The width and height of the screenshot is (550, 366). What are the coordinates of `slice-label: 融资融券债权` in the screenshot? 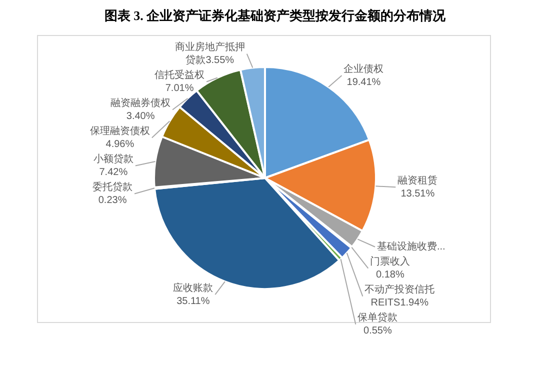 It's located at (140, 103).